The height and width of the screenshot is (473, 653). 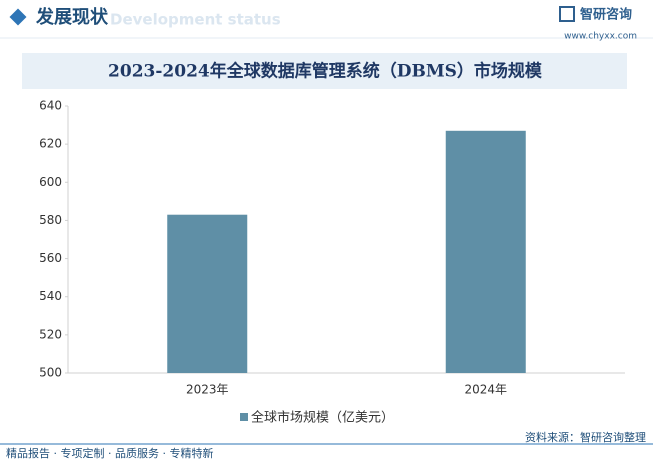 What do you see at coordinates (50, 334) in the screenshot?
I see `y-tick-label: 520` at bounding box center [50, 334].